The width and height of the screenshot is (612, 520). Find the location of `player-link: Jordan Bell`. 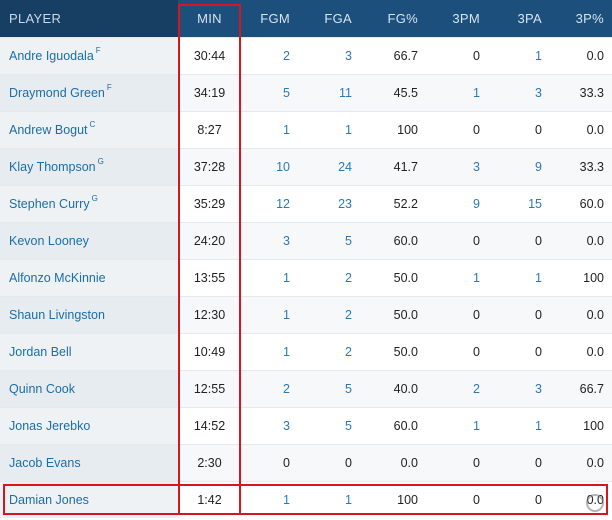

player-link: Jordan Bell is located at coordinates (40, 352).